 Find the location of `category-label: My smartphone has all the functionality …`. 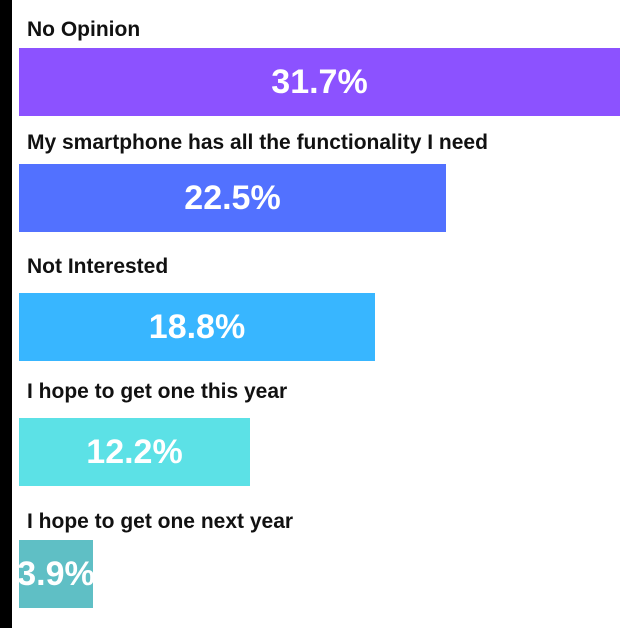

category-label: My smartphone has all the functionality … is located at coordinates (257, 142).